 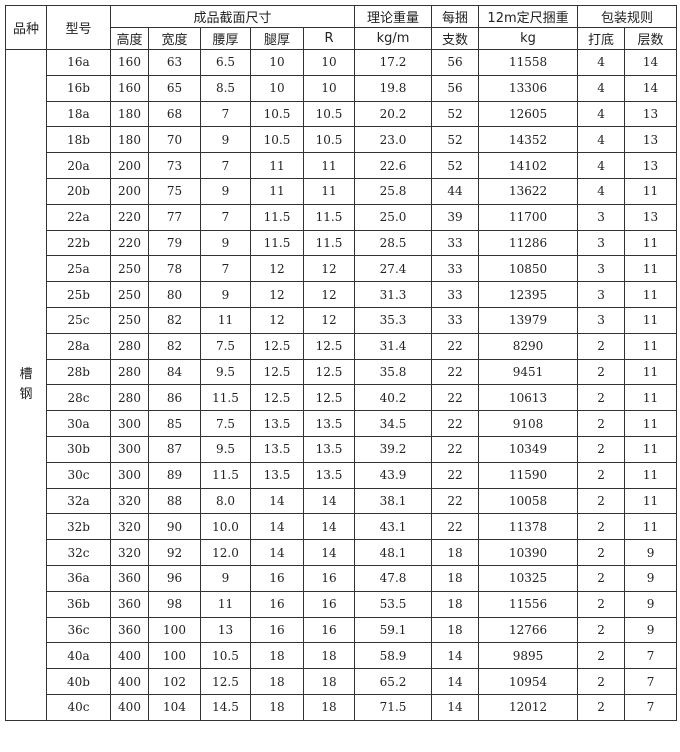 I want to click on table-row: 20a 200 73 7 11 11 22.6 52 14102 4 13, so click(x=342, y=165).